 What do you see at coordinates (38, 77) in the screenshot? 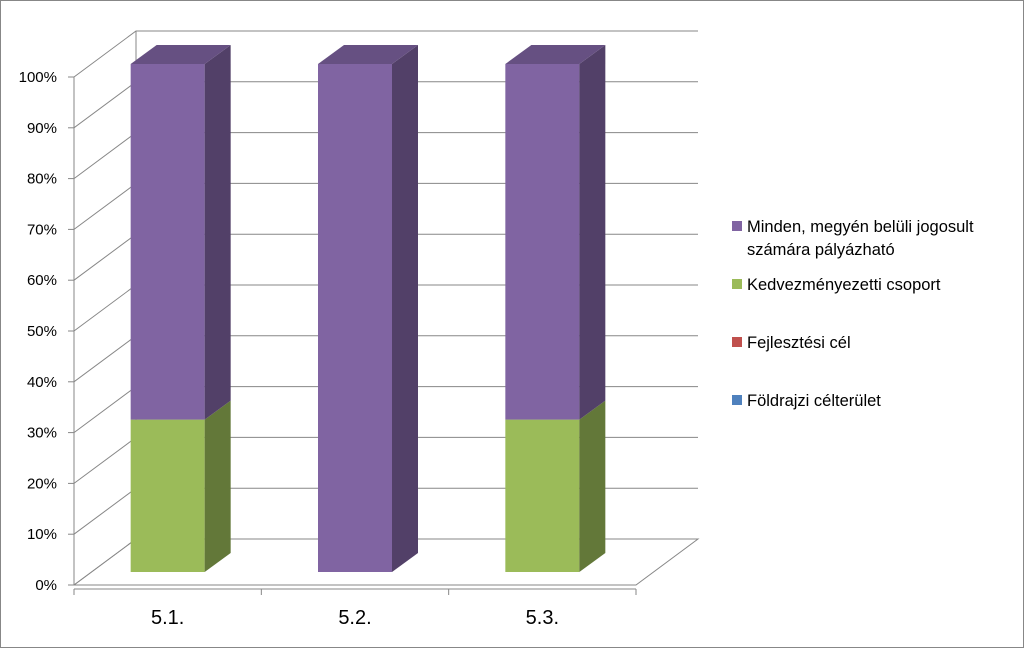
I see `y-tick-label: 100%` at bounding box center [38, 77].